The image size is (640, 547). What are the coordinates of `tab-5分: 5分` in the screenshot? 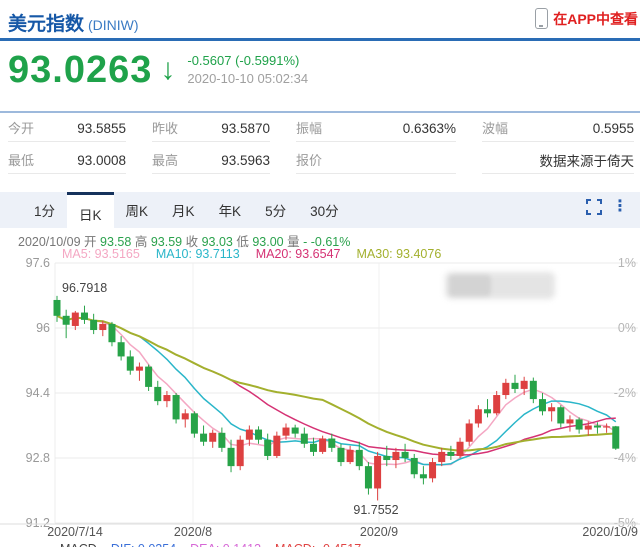 It's located at (276, 211).